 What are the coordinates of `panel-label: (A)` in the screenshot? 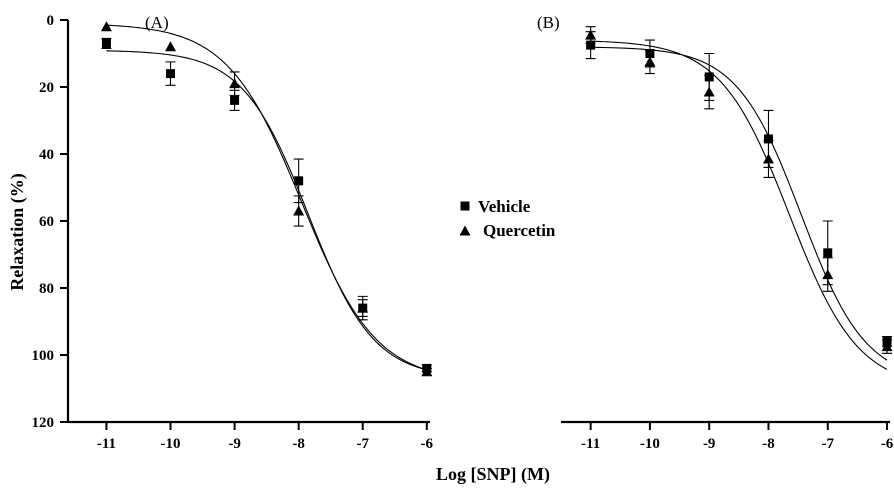 It's located at (157, 22).